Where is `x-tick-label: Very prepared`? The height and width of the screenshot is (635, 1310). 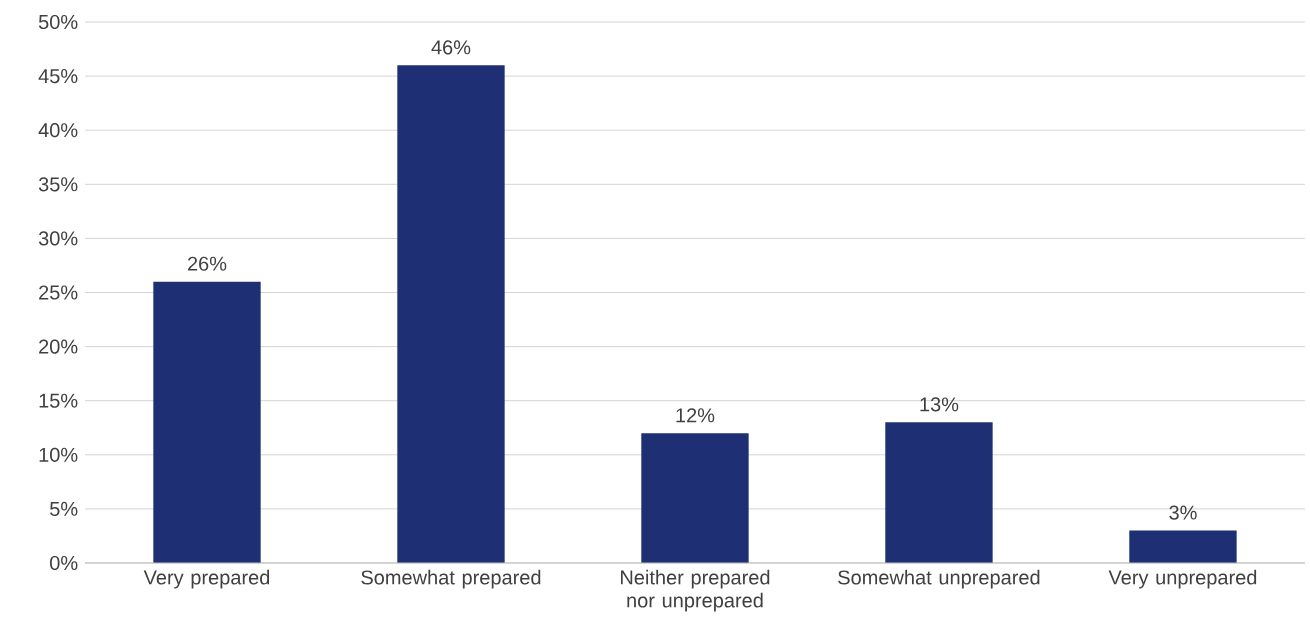 x-tick-label: Very prepared is located at coordinates (206, 579).